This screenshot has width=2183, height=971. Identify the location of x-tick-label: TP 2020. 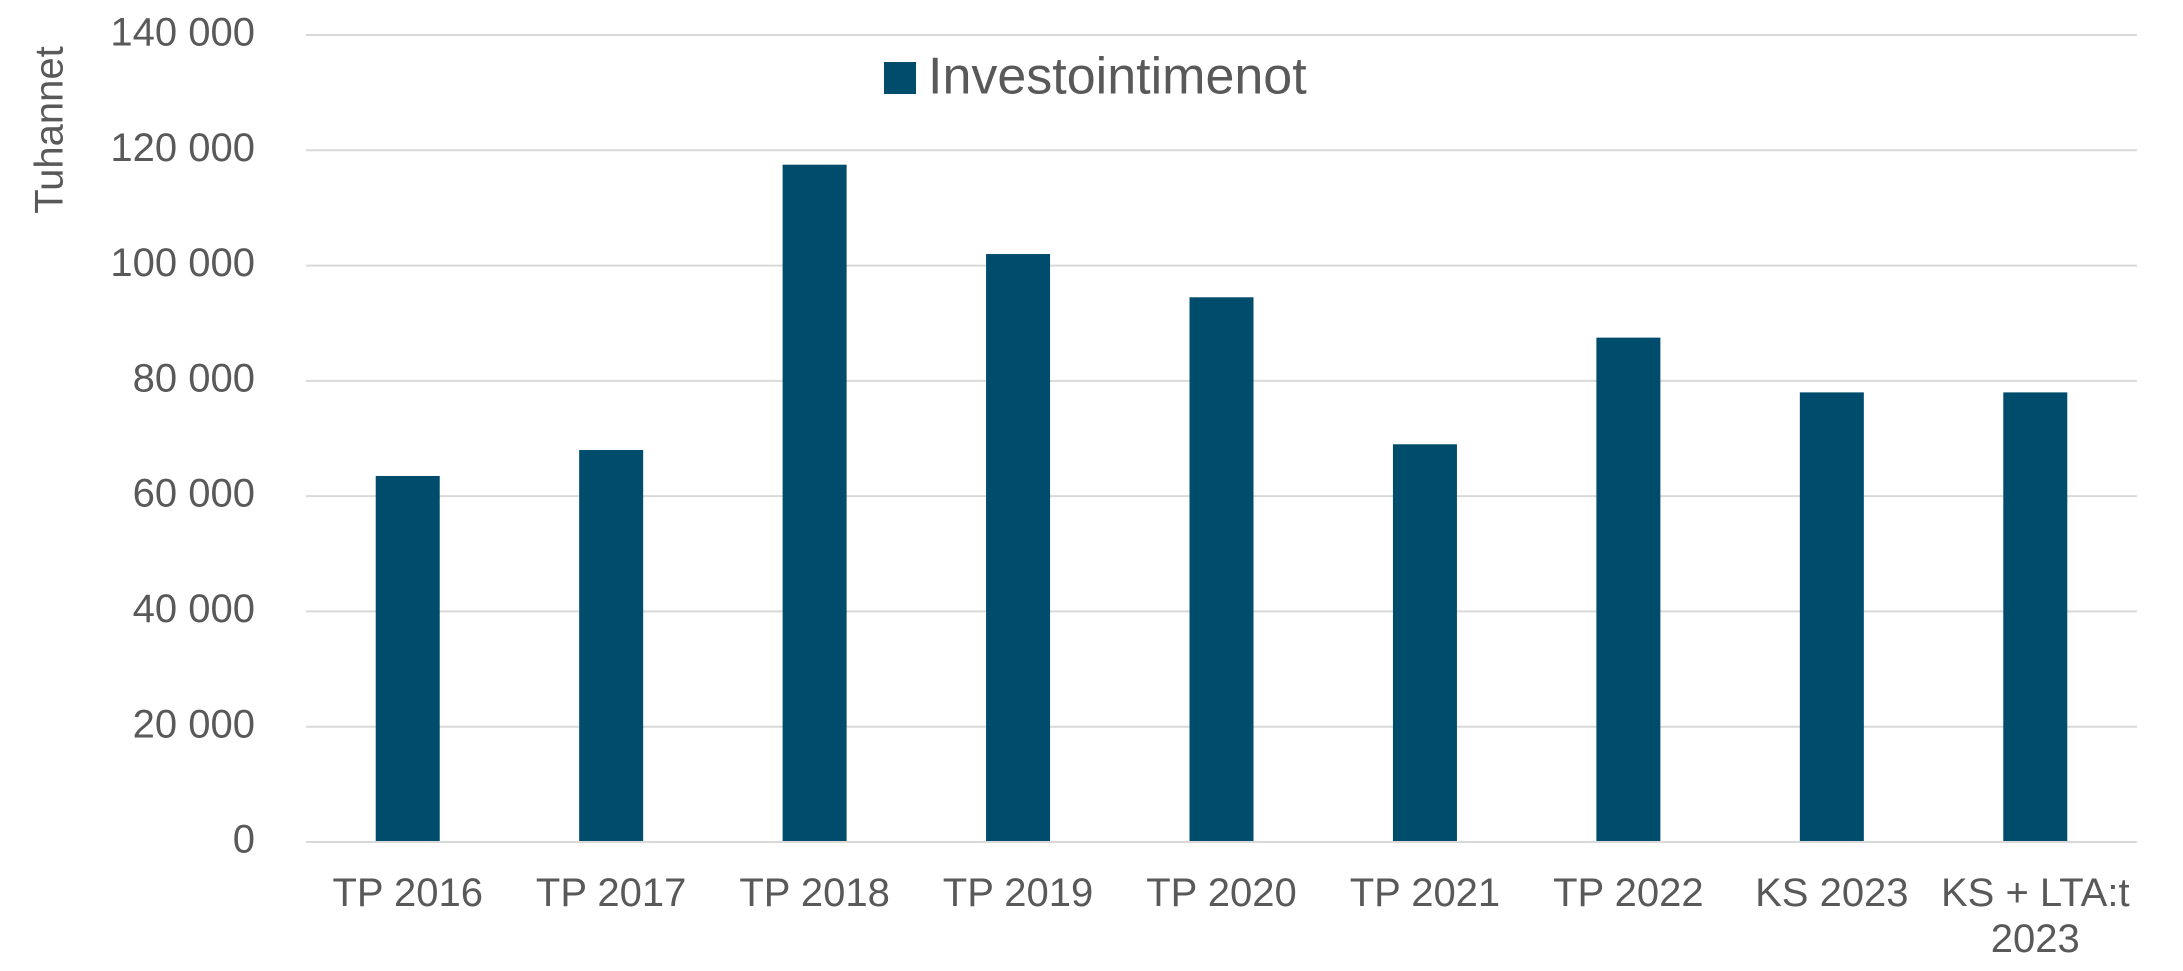
(1221, 893).